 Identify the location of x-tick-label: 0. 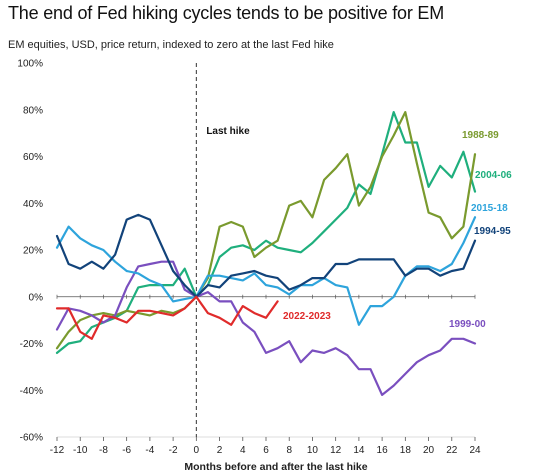
(197, 450).